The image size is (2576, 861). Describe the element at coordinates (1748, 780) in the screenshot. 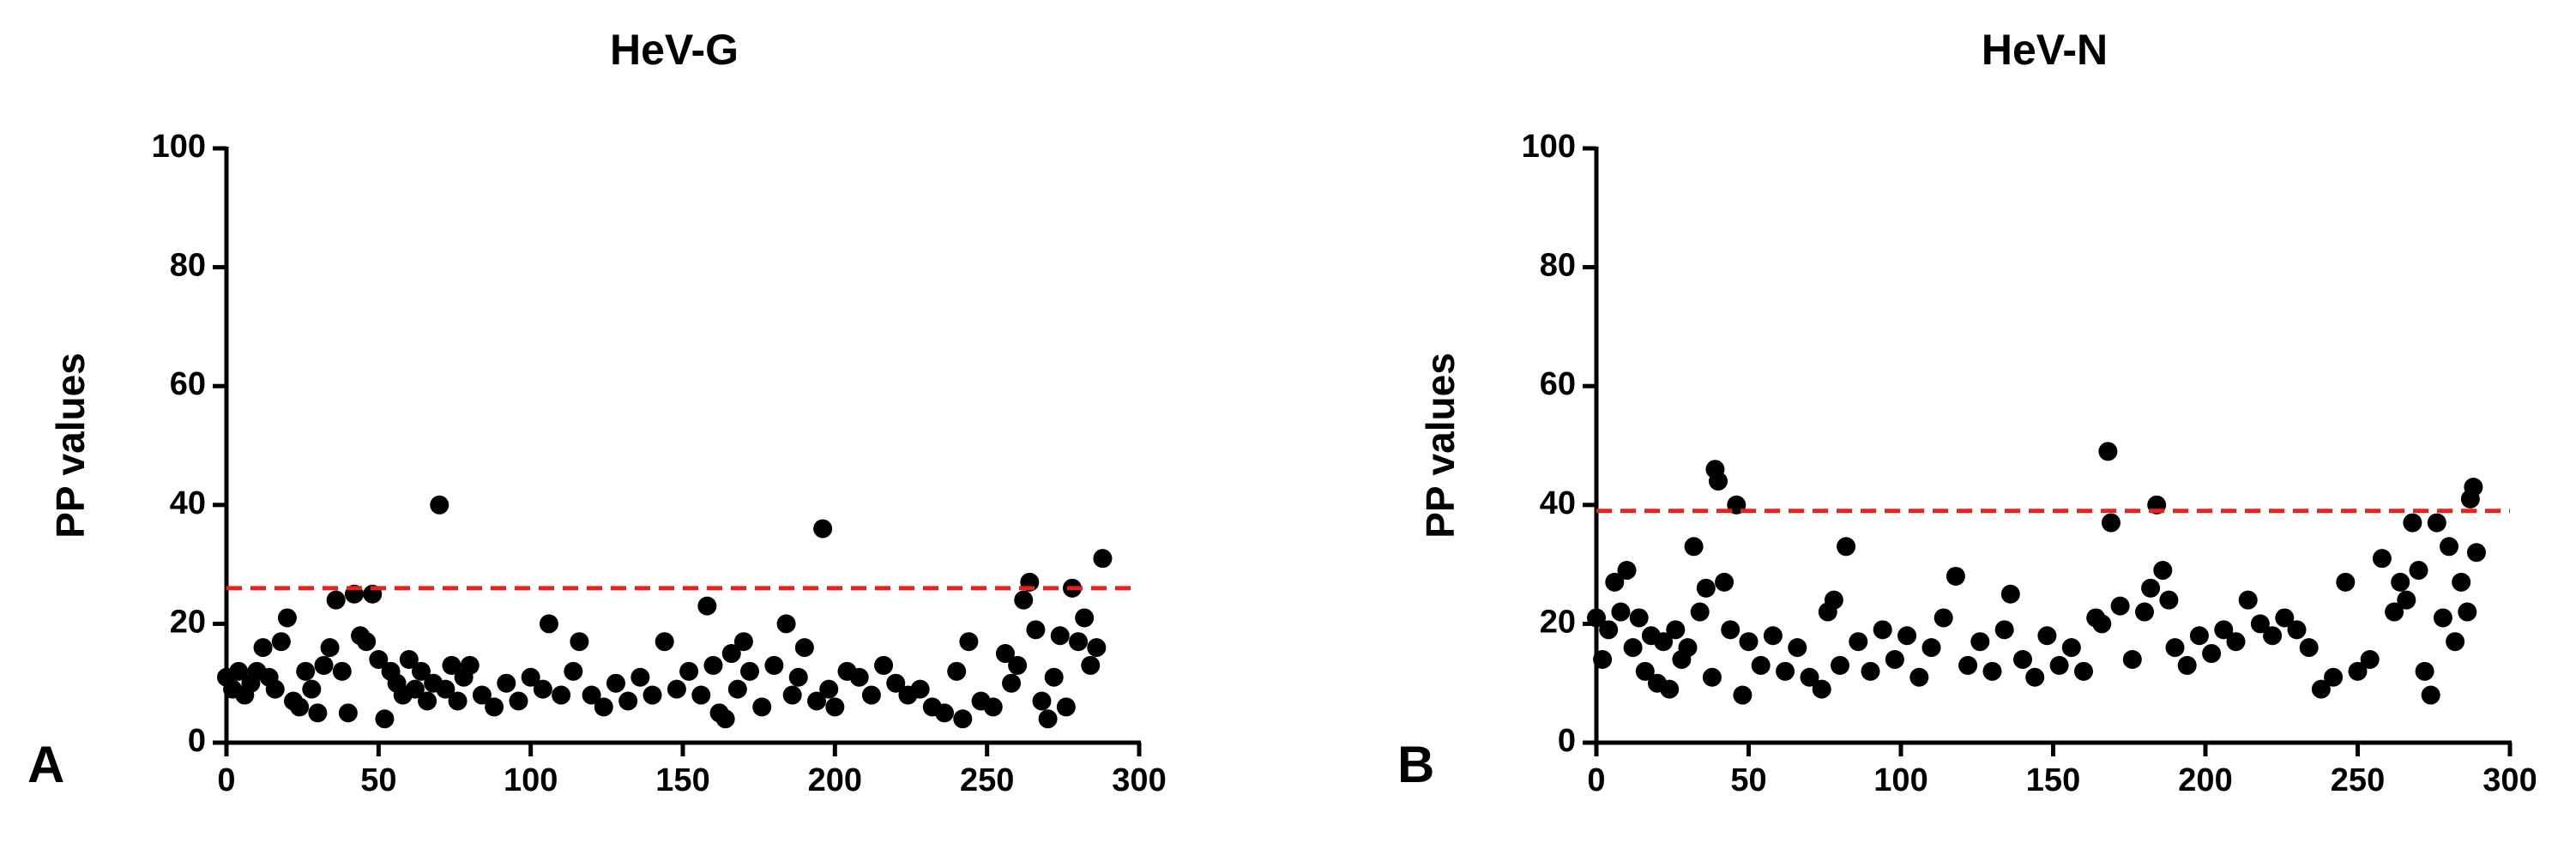

I see `x-tick-label: 50` at that location.